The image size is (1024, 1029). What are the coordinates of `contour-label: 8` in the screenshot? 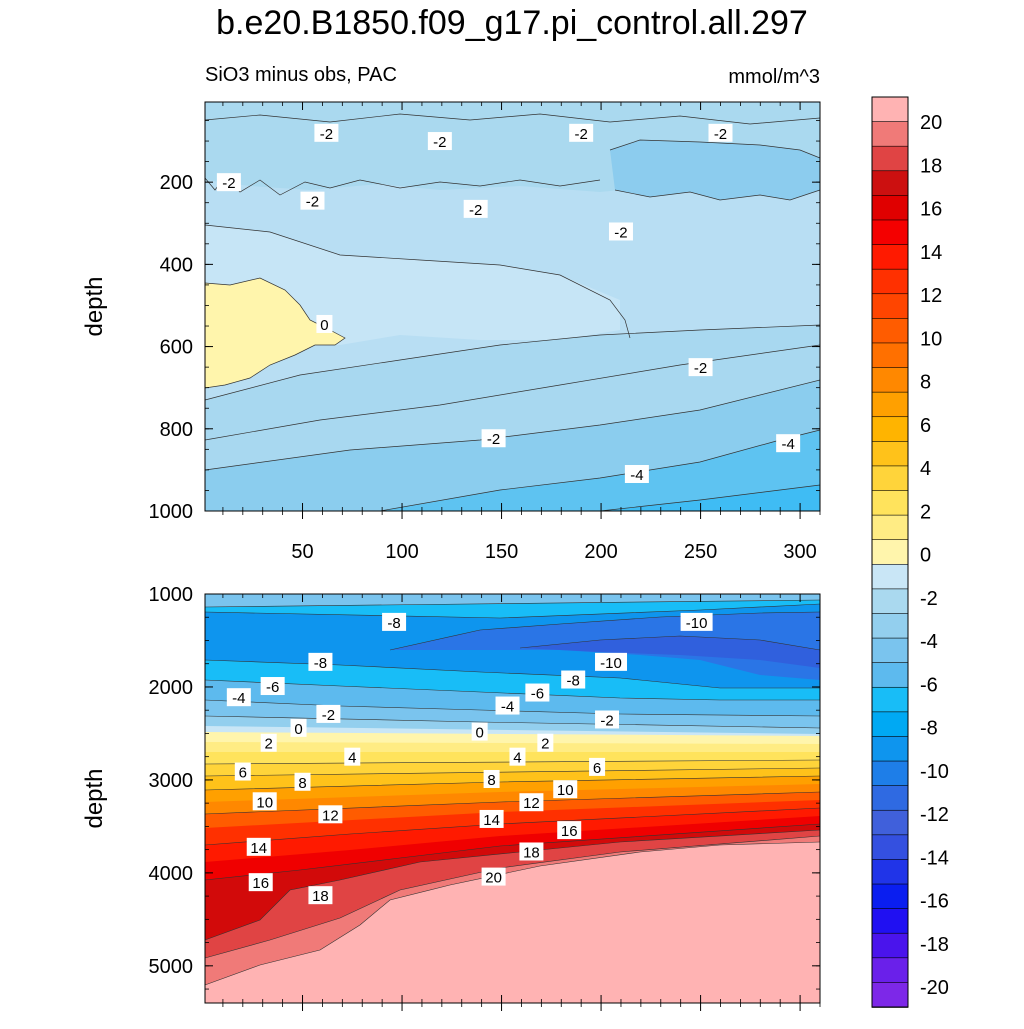 It's located at (302, 782).